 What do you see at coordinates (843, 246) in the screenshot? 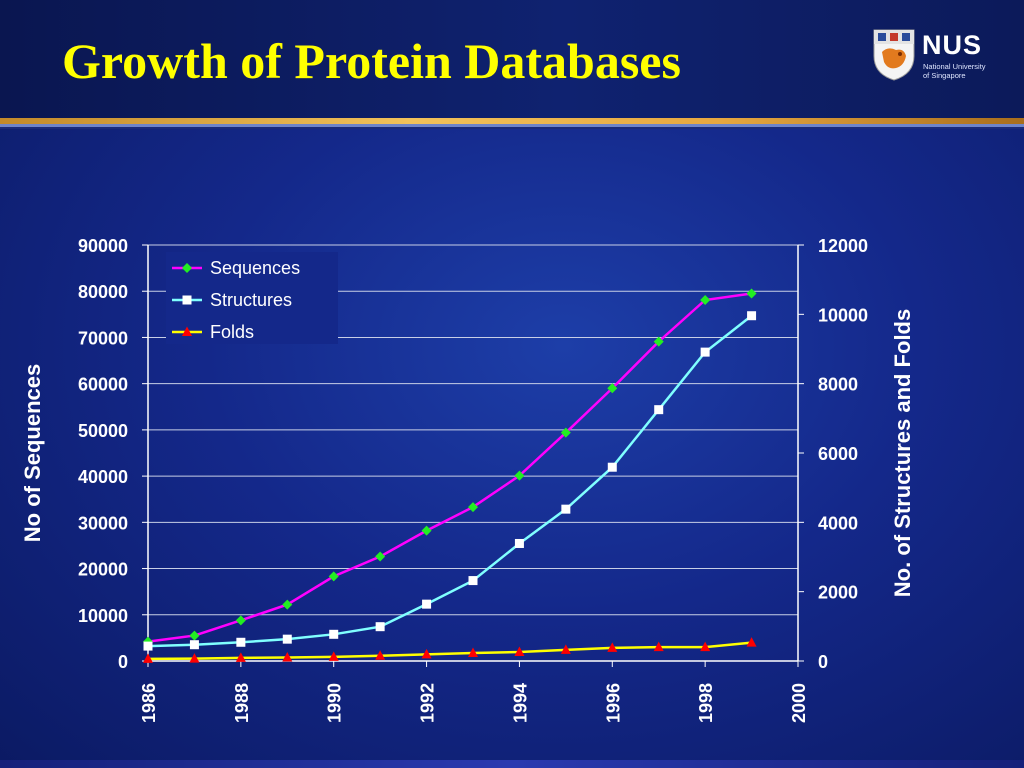
I see `y-right-tick-label: 12000` at bounding box center [843, 246].